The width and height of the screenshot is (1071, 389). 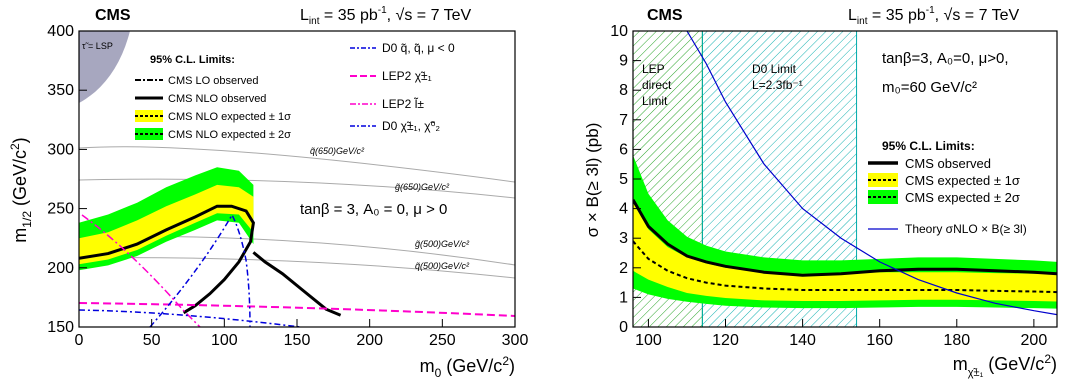 I want to click on legend-label-cms-2sigma: CMS expected ± 2σ, so click(x=962, y=197).